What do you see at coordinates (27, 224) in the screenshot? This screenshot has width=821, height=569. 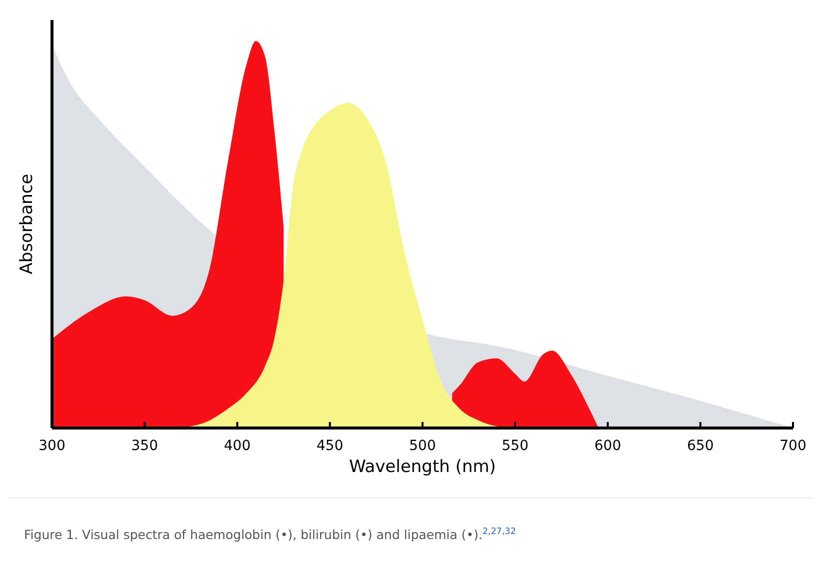 I see `y-axis-title: Absorbance` at bounding box center [27, 224].